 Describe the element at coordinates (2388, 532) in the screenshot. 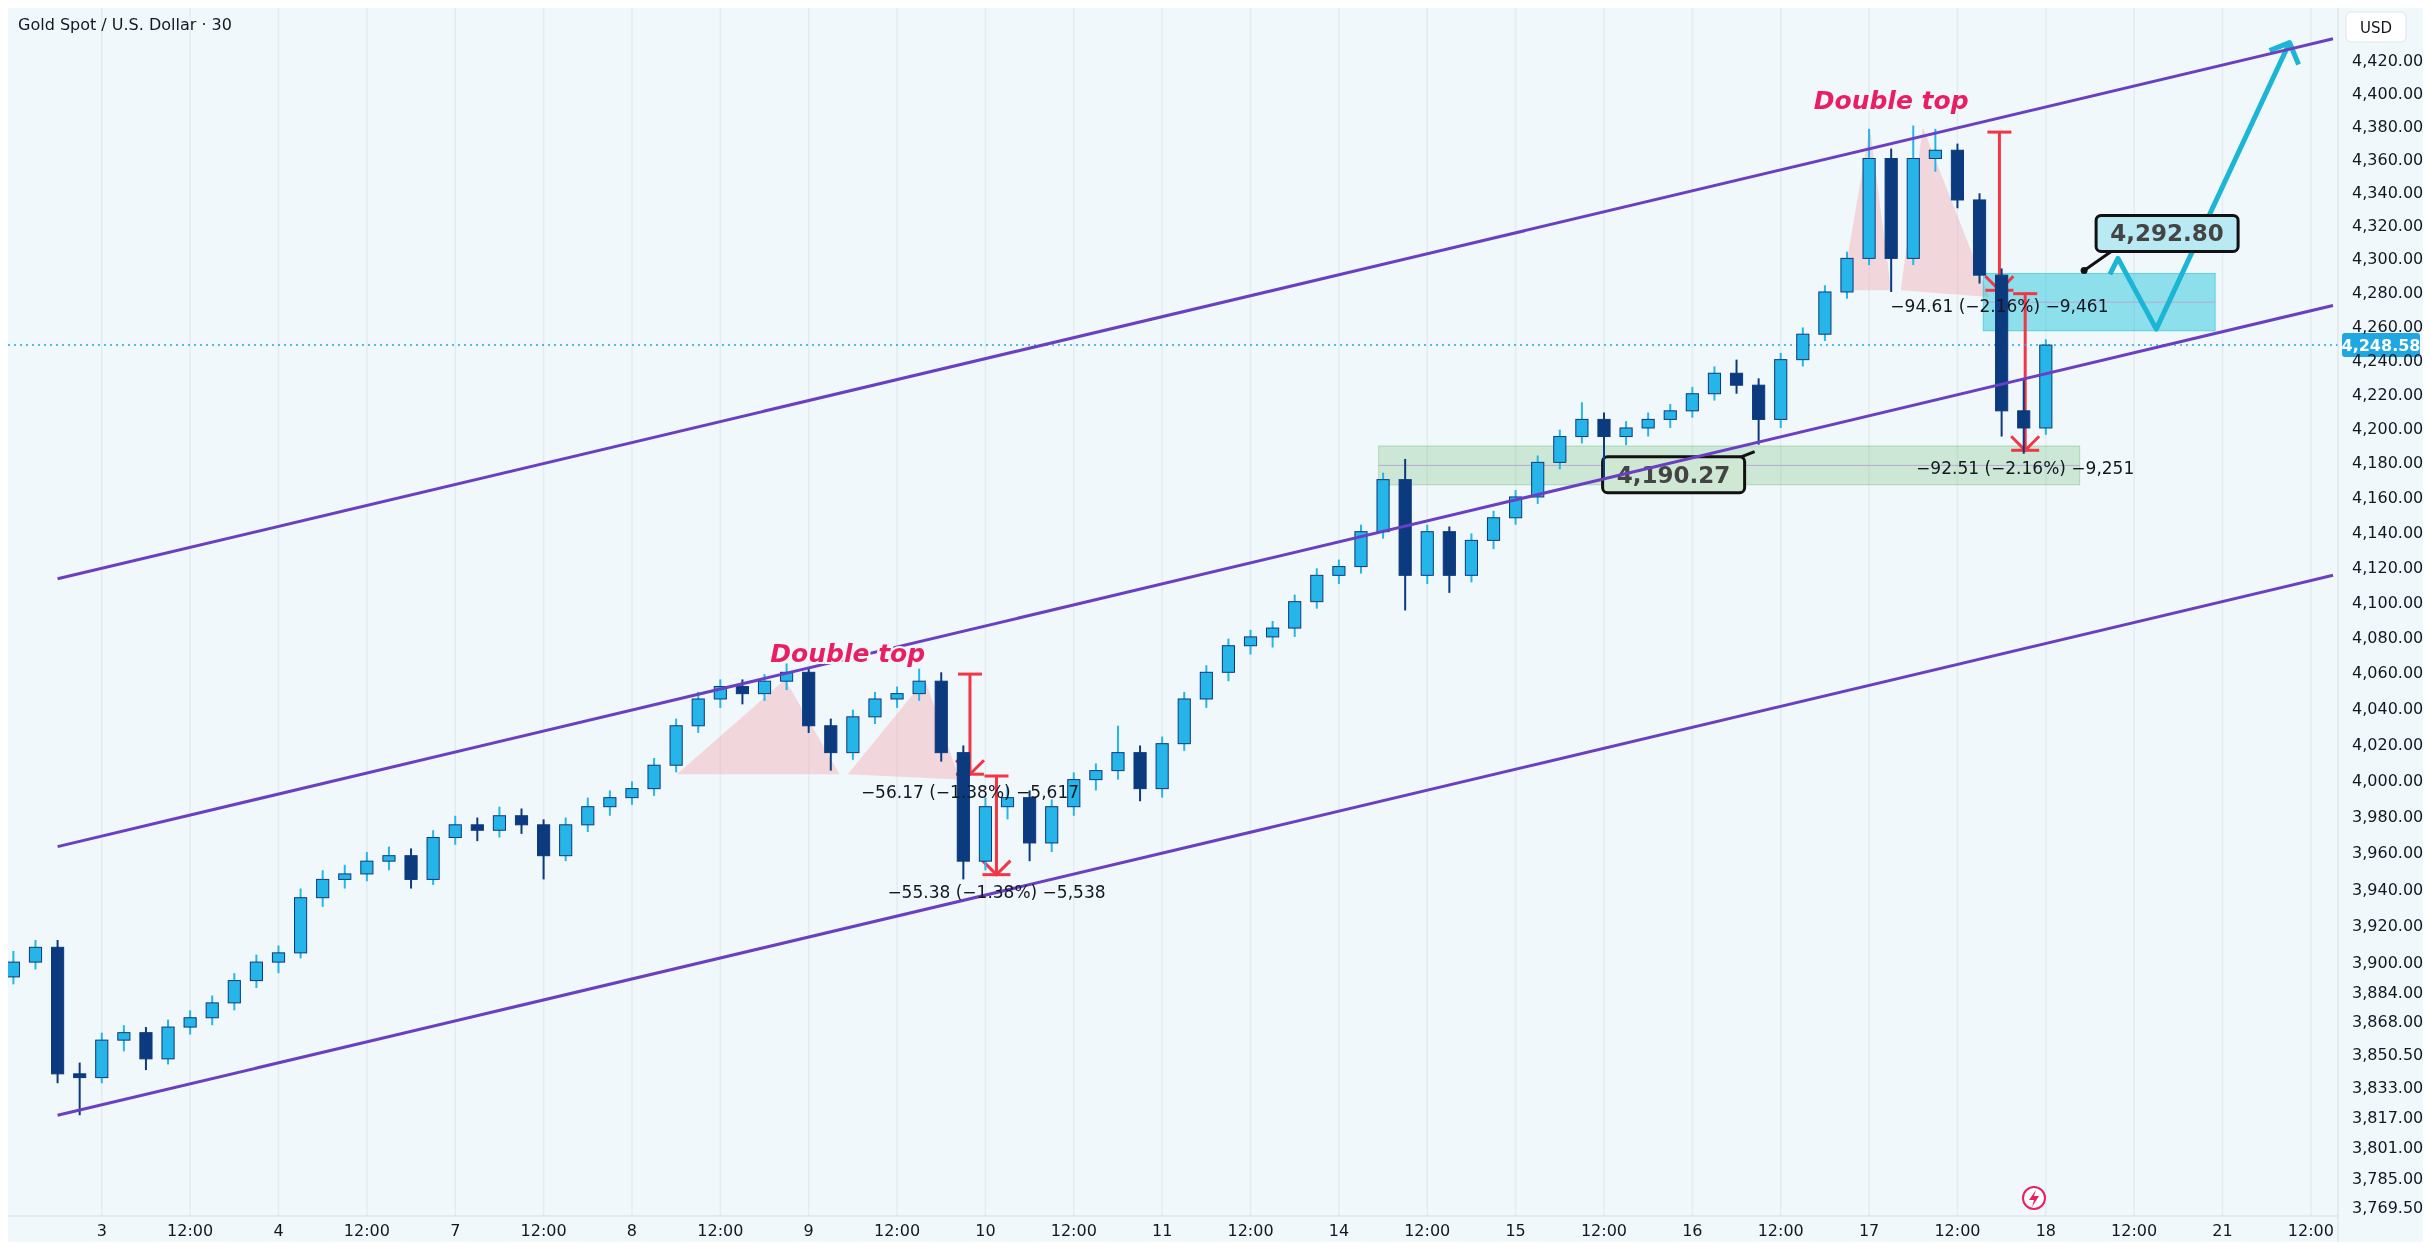

I see `y-tick-label: 4,140.00` at that location.